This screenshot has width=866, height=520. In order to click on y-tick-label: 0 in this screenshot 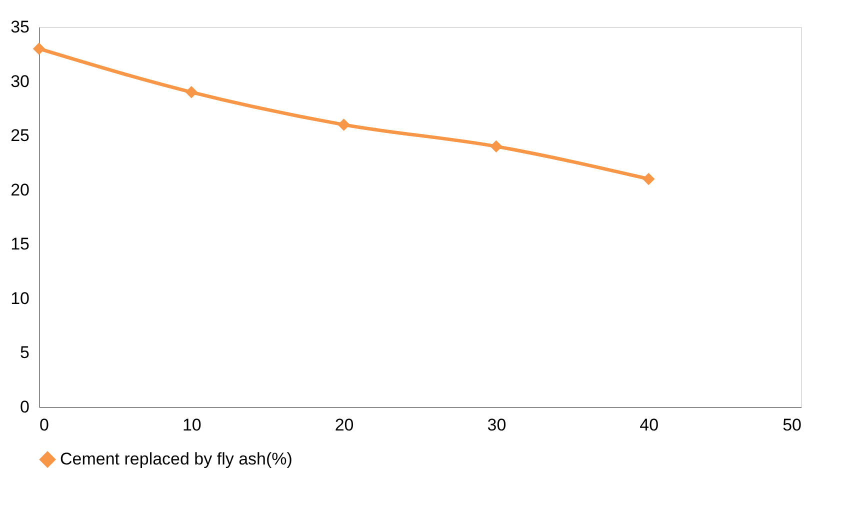, I will do `click(25, 407)`.